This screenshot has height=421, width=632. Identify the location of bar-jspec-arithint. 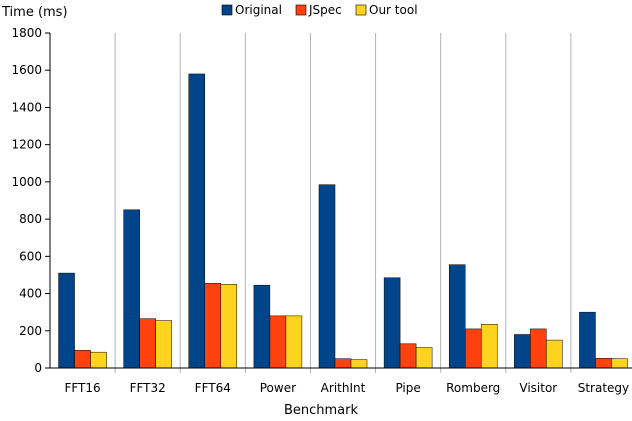
(343, 363).